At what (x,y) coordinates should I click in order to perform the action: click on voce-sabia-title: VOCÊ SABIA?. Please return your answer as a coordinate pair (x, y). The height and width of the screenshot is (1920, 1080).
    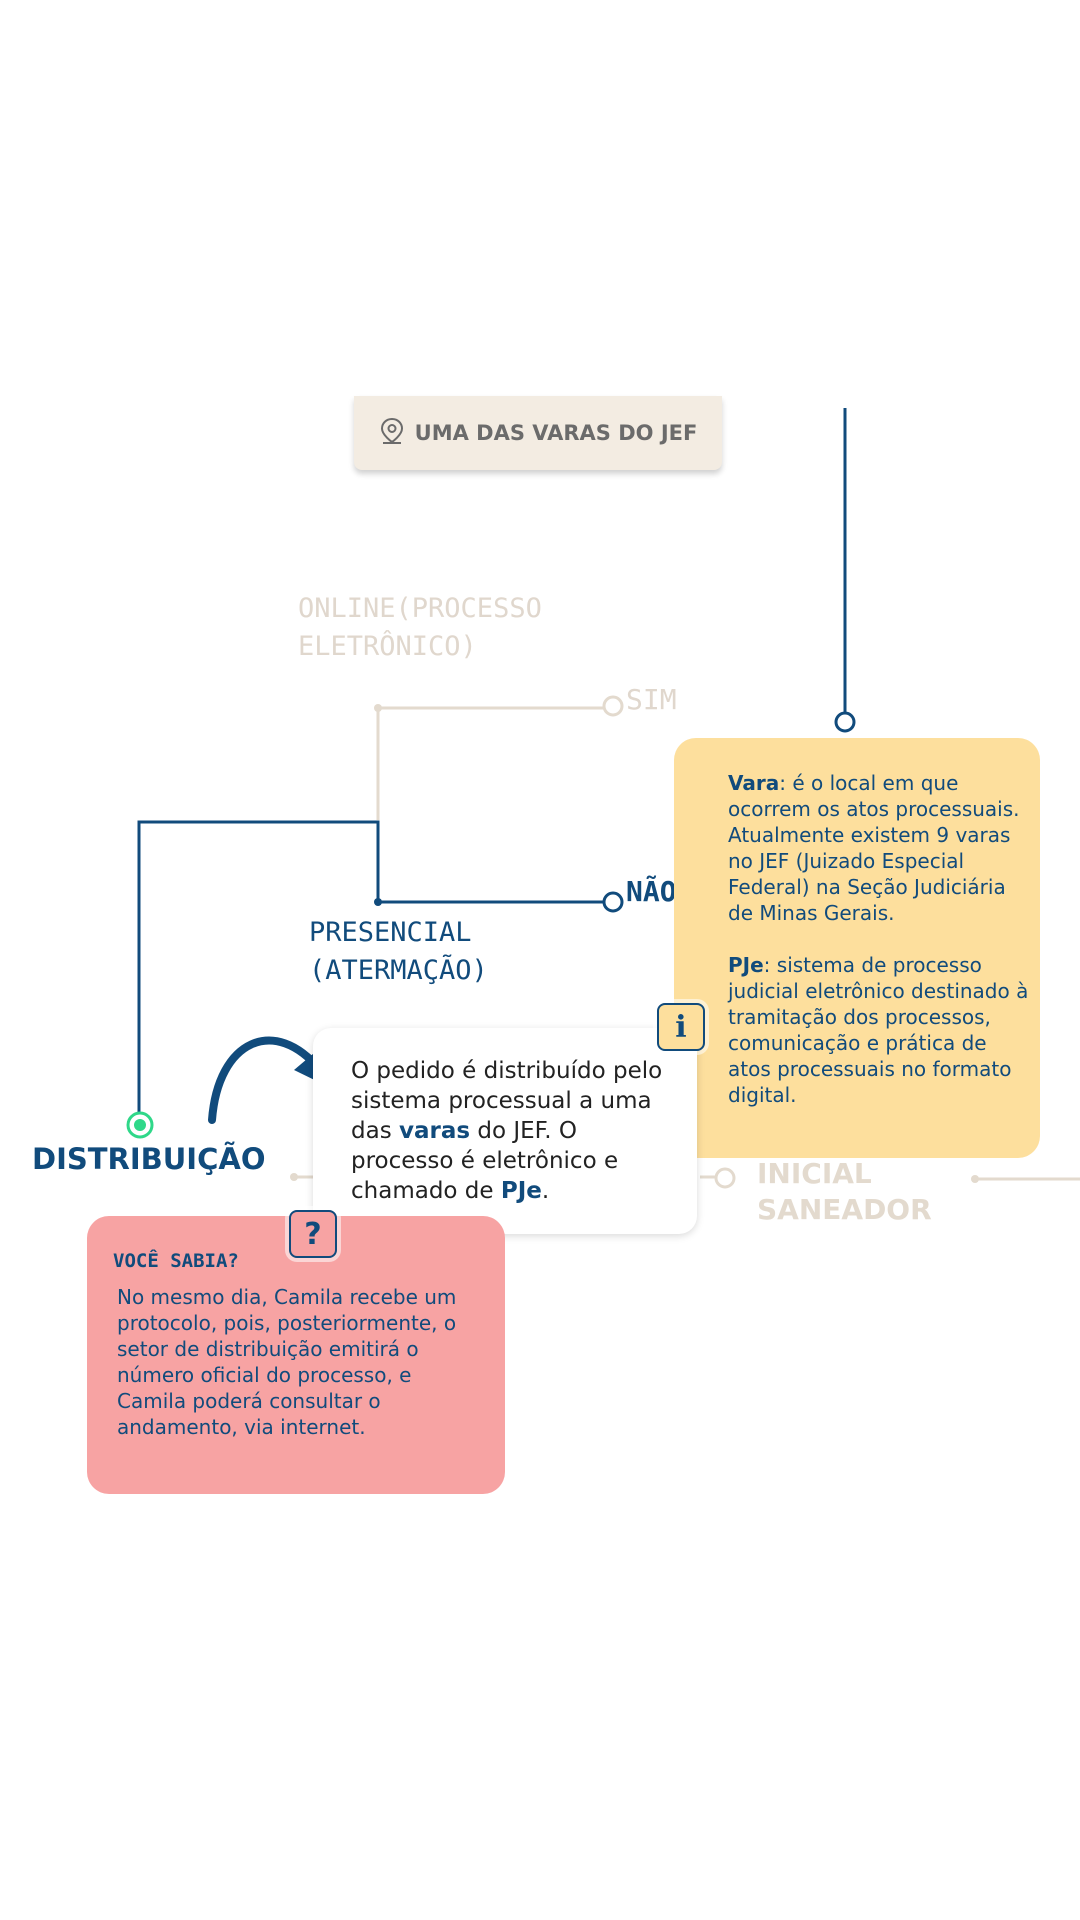
    Looking at the image, I should click on (176, 1261).